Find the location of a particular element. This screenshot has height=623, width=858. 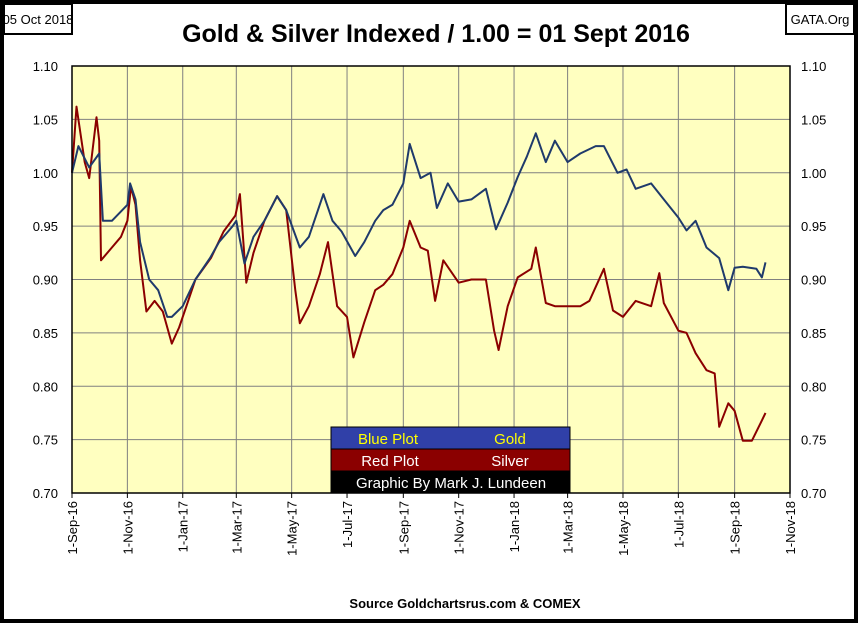

x-tick-label: 1-Sep-17 is located at coordinates (403, 527).